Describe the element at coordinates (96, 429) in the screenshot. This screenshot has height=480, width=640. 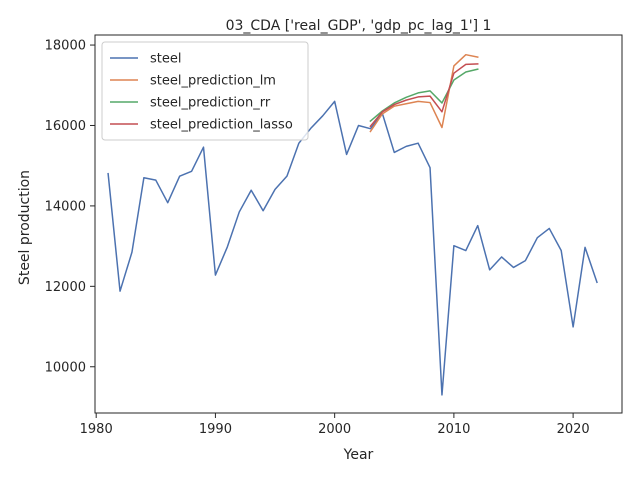
I see `x-tick-label: 1980` at that location.